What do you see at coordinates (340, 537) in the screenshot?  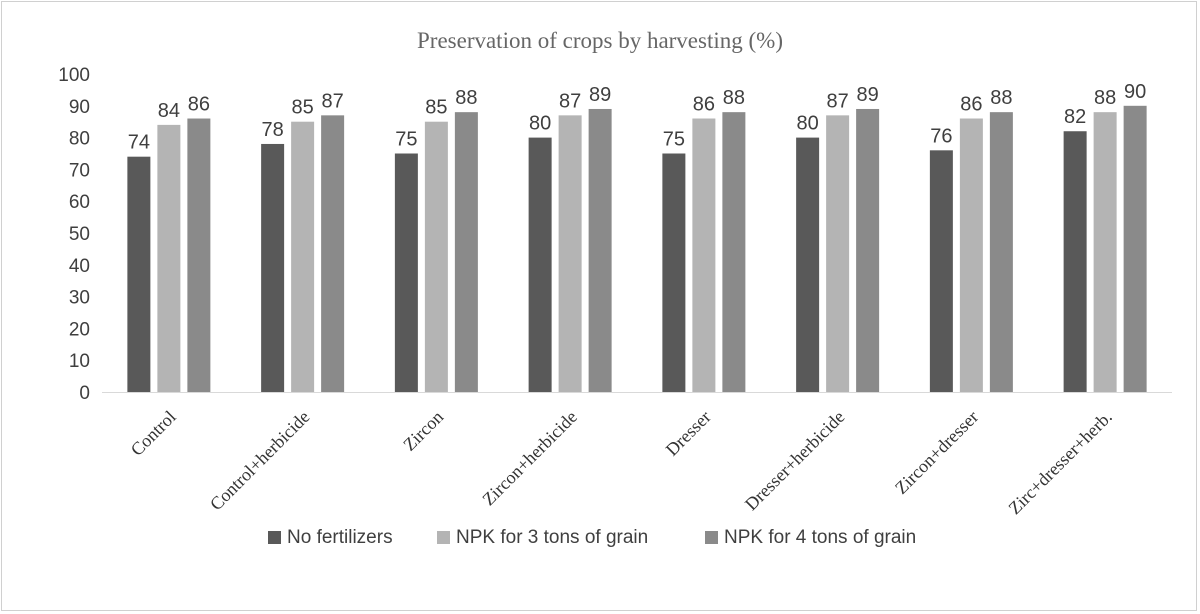 I see `legend-label: No fertilizers` at bounding box center [340, 537].